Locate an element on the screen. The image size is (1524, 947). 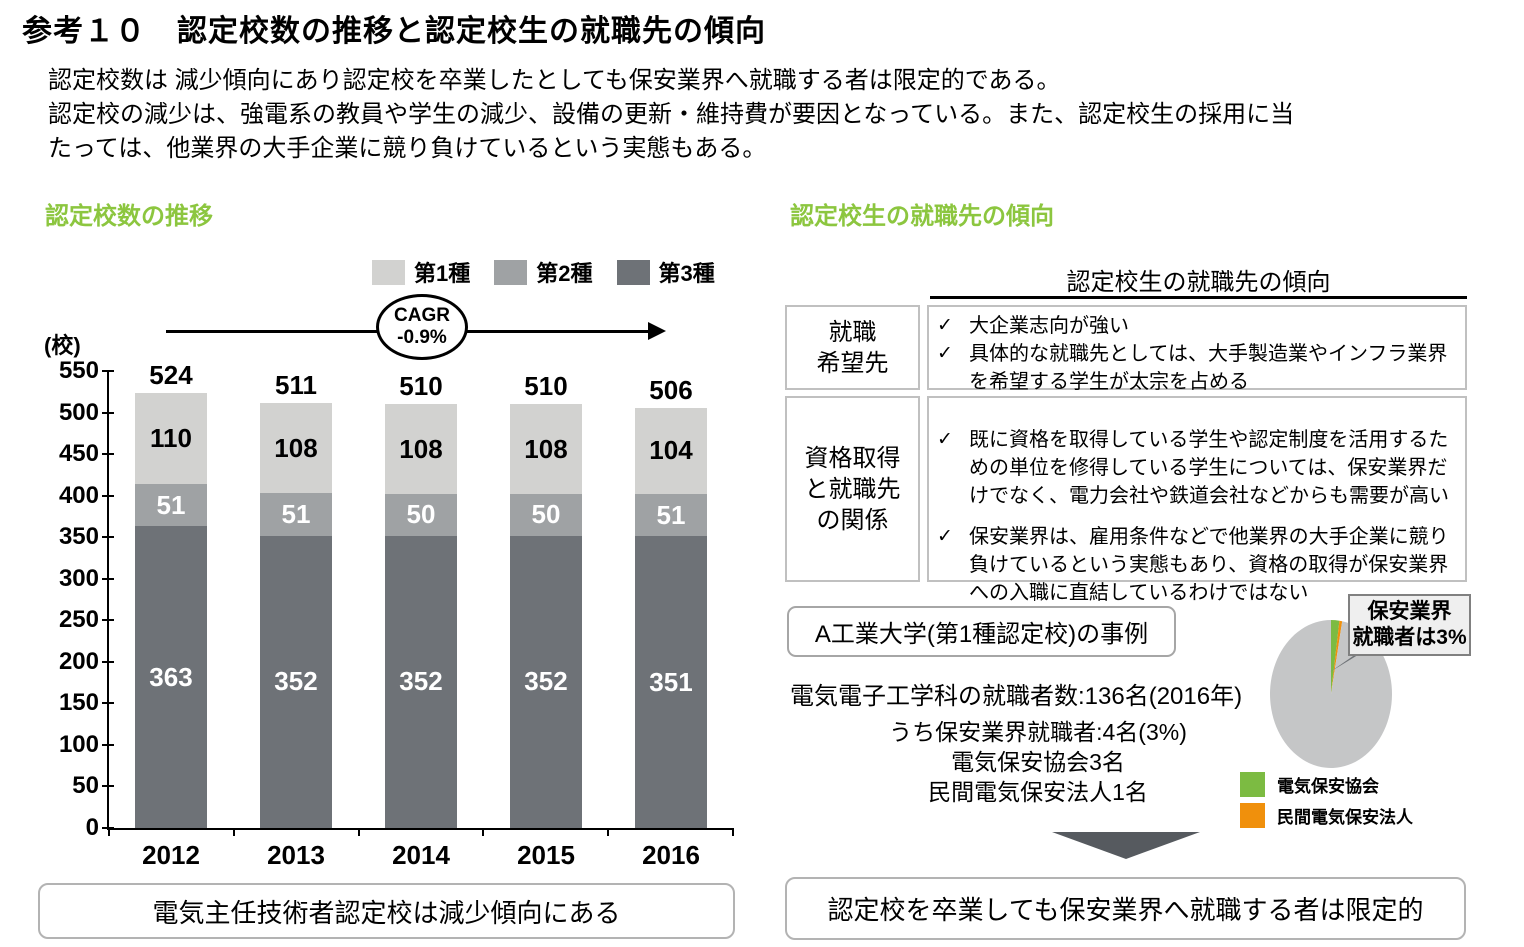
stacked-bar-2013: 108 51 352 is located at coordinates (296, 615).